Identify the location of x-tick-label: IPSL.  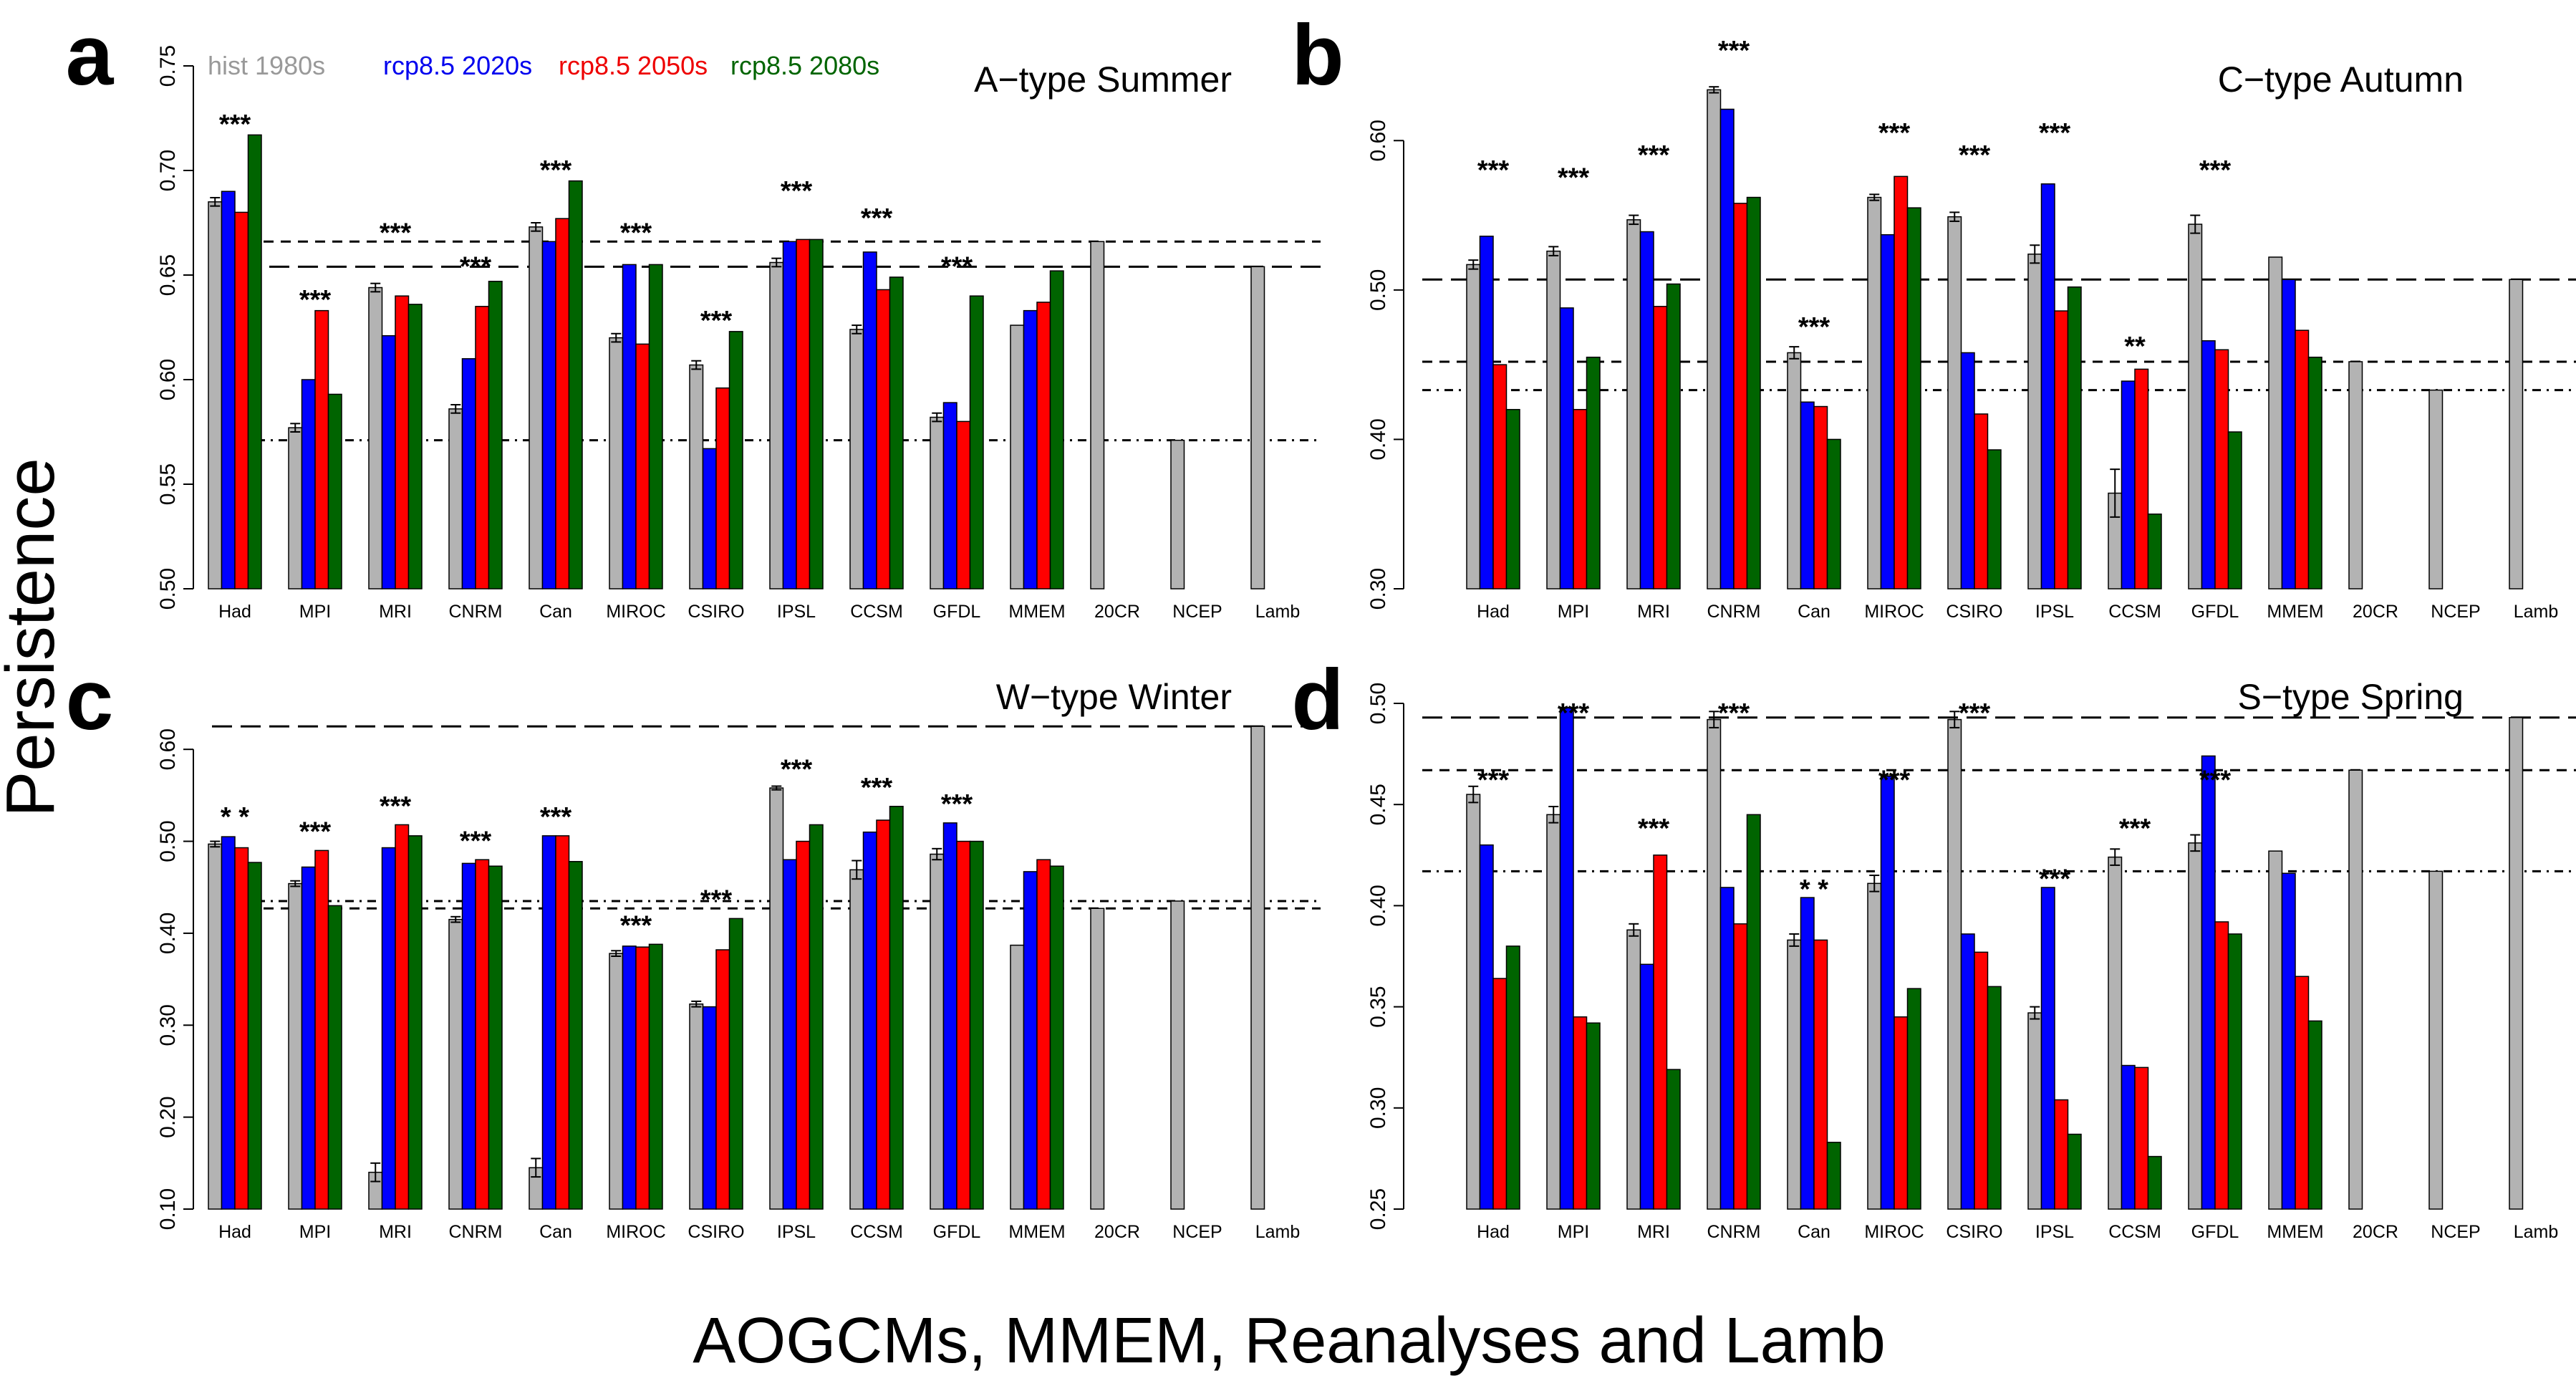
(796, 1232).